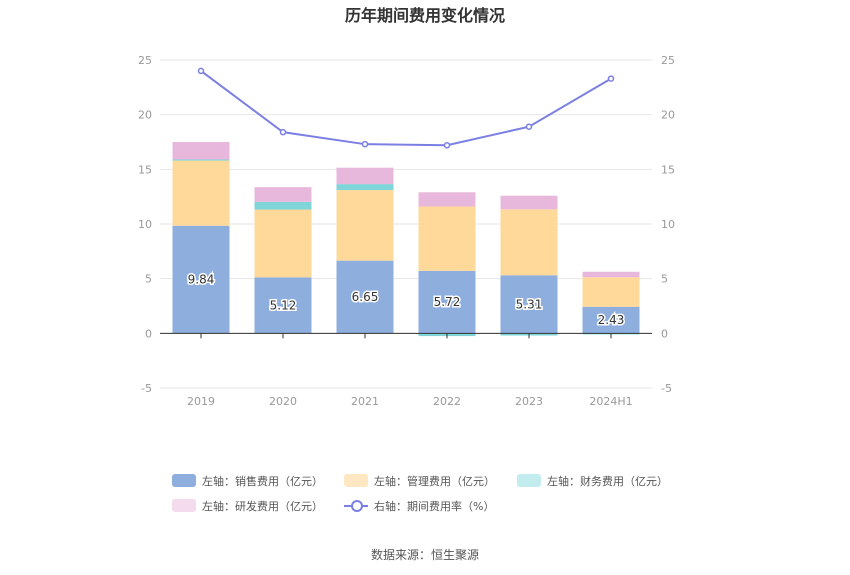 This screenshot has width=850, height=575. Describe the element at coordinates (283, 401) in the screenshot. I see `x-axis-tick-label: 2020` at that location.